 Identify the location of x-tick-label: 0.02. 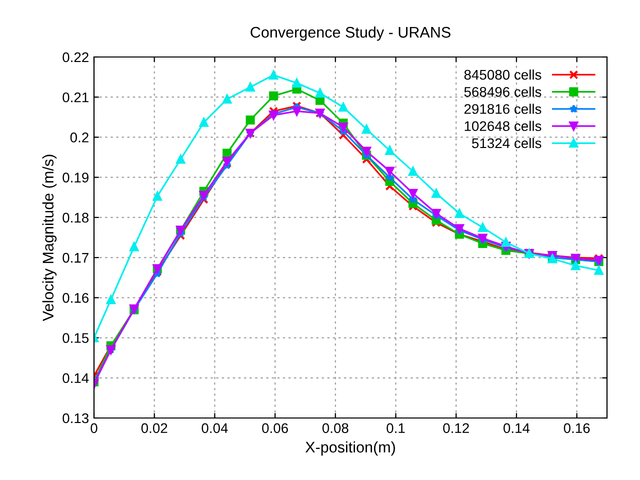
(154, 428).